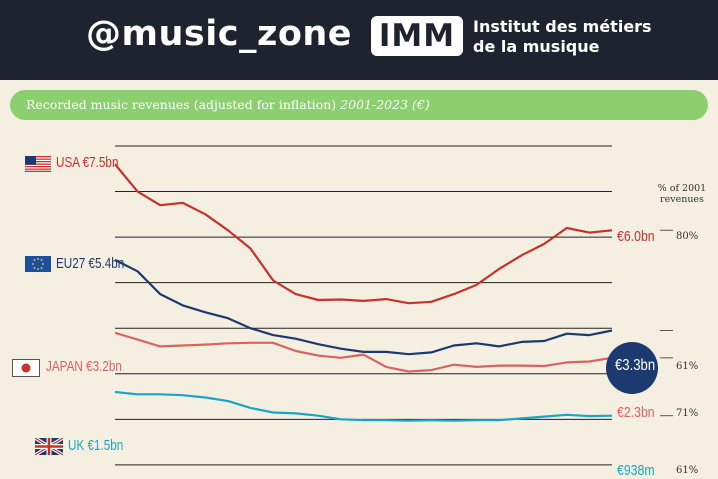 This screenshot has height=479, width=718. I want to click on uk-series-line, so click(363, 406).